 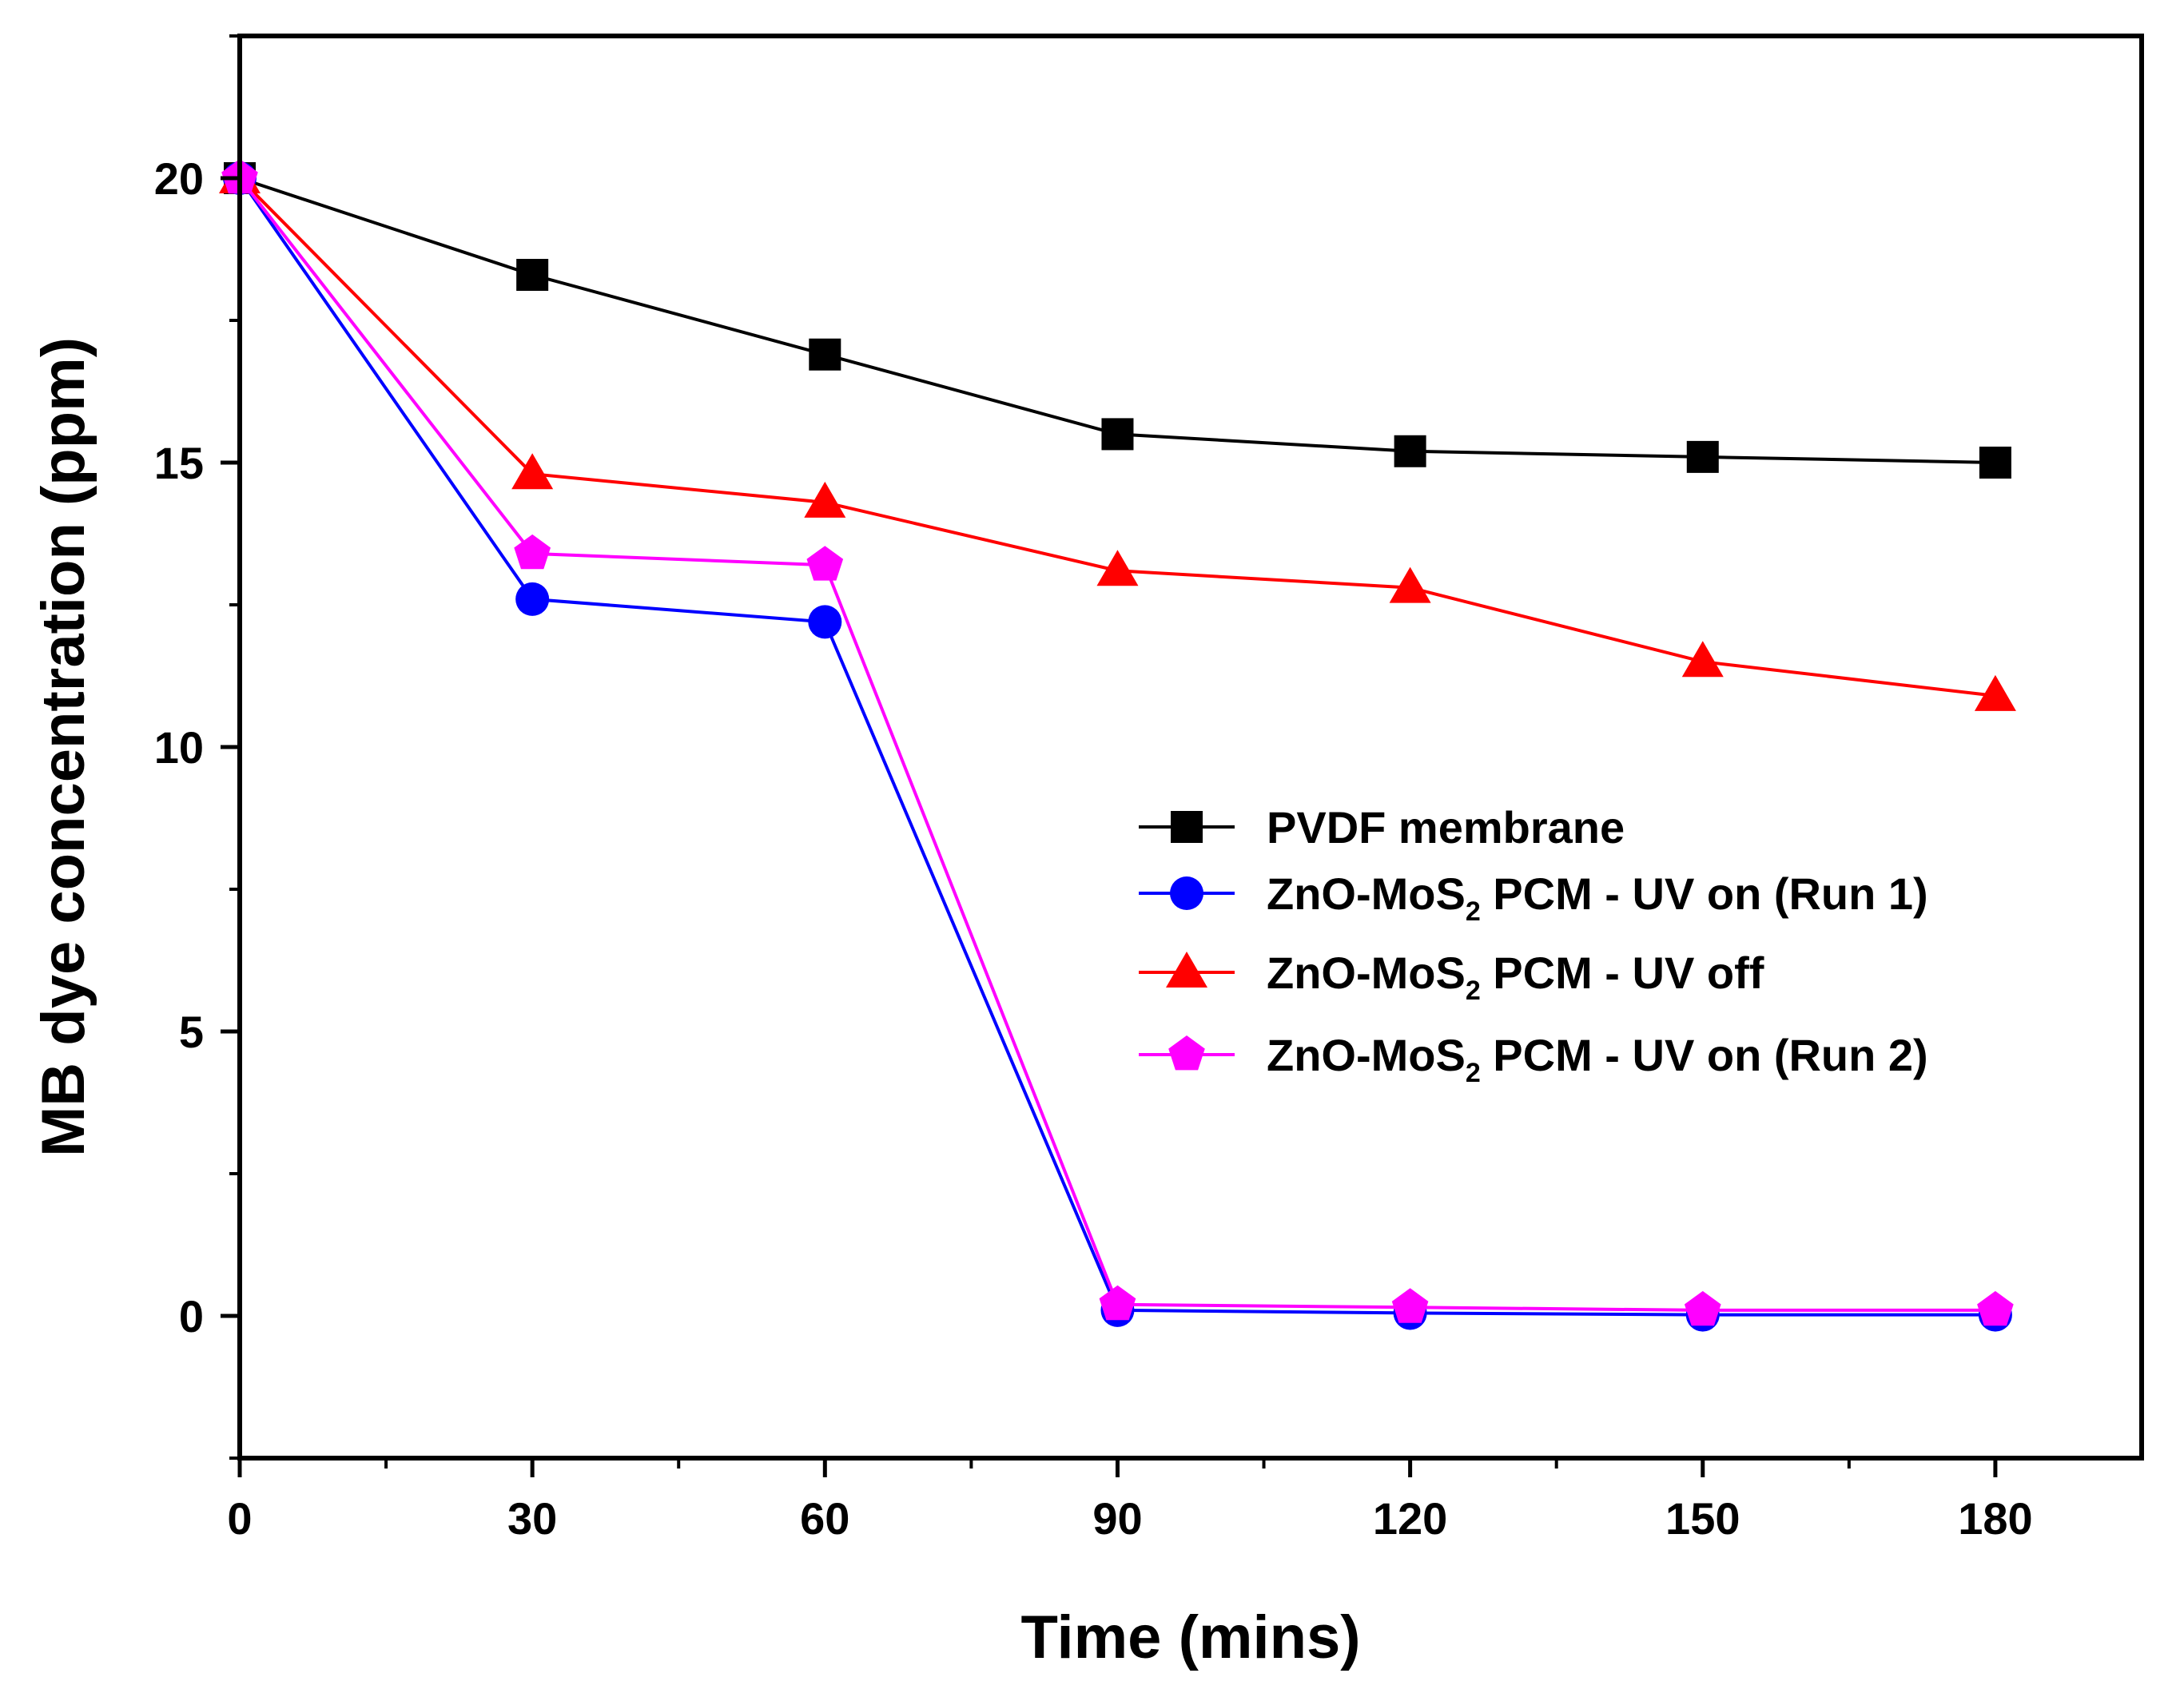 What do you see at coordinates (1597, 1059) in the screenshot?
I see `legend-label: ZnO-MoS2 PCM - UV on (Run 2)` at bounding box center [1597, 1059].